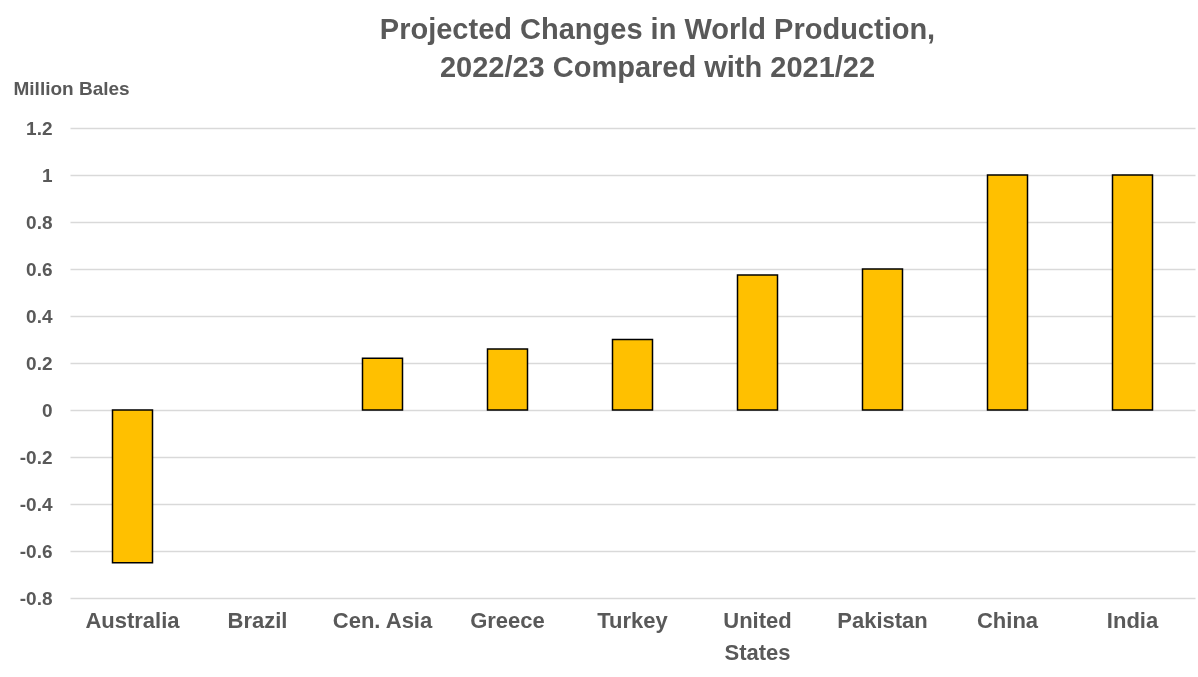 The width and height of the screenshot is (1198, 677). Describe the element at coordinates (133, 620) in the screenshot. I see `x-tick-label: Australia` at that location.